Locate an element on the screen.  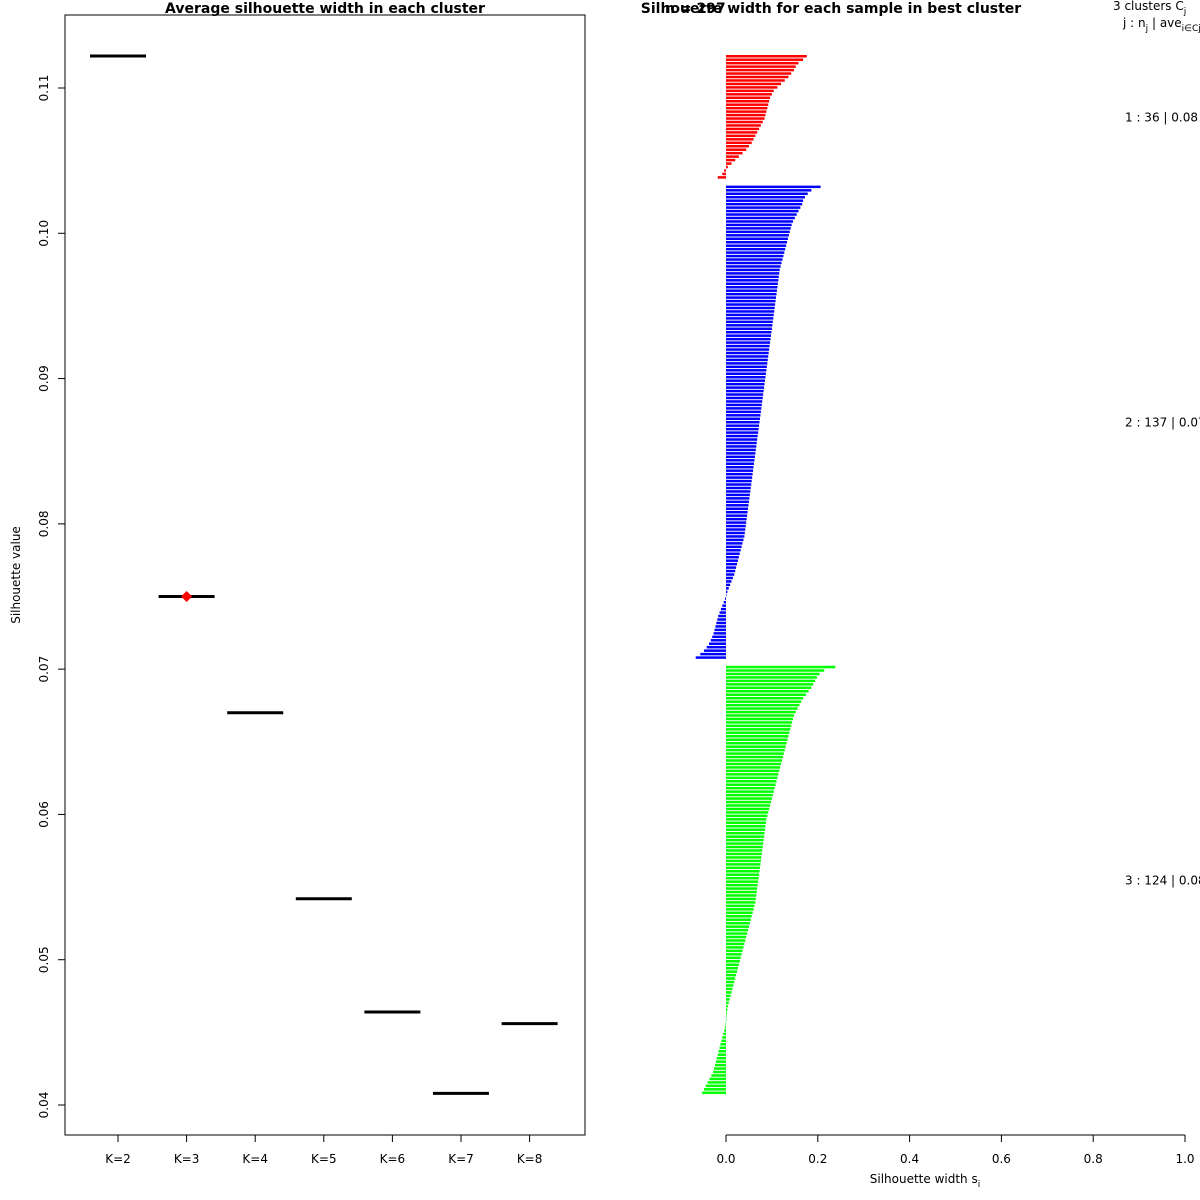
x-tick-label: 0.6 is located at coordinates (1001, 1159).